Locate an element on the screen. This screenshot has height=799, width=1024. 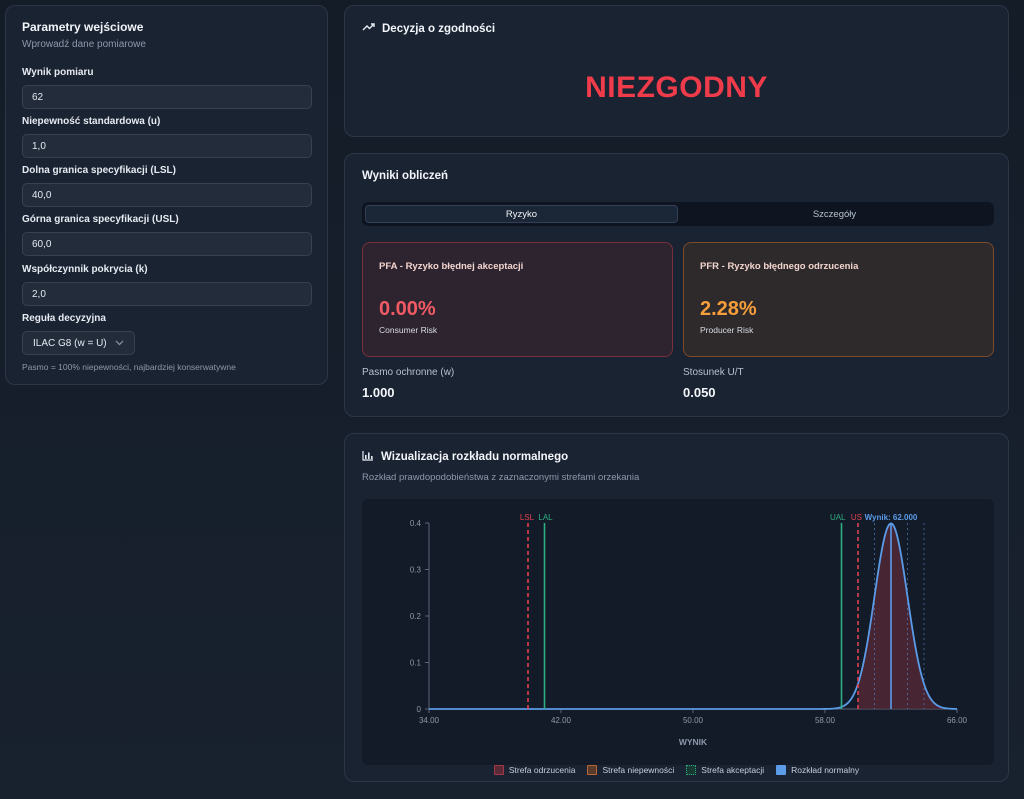
y-tick-label: 0.1 is located at coordinates (416, 663).